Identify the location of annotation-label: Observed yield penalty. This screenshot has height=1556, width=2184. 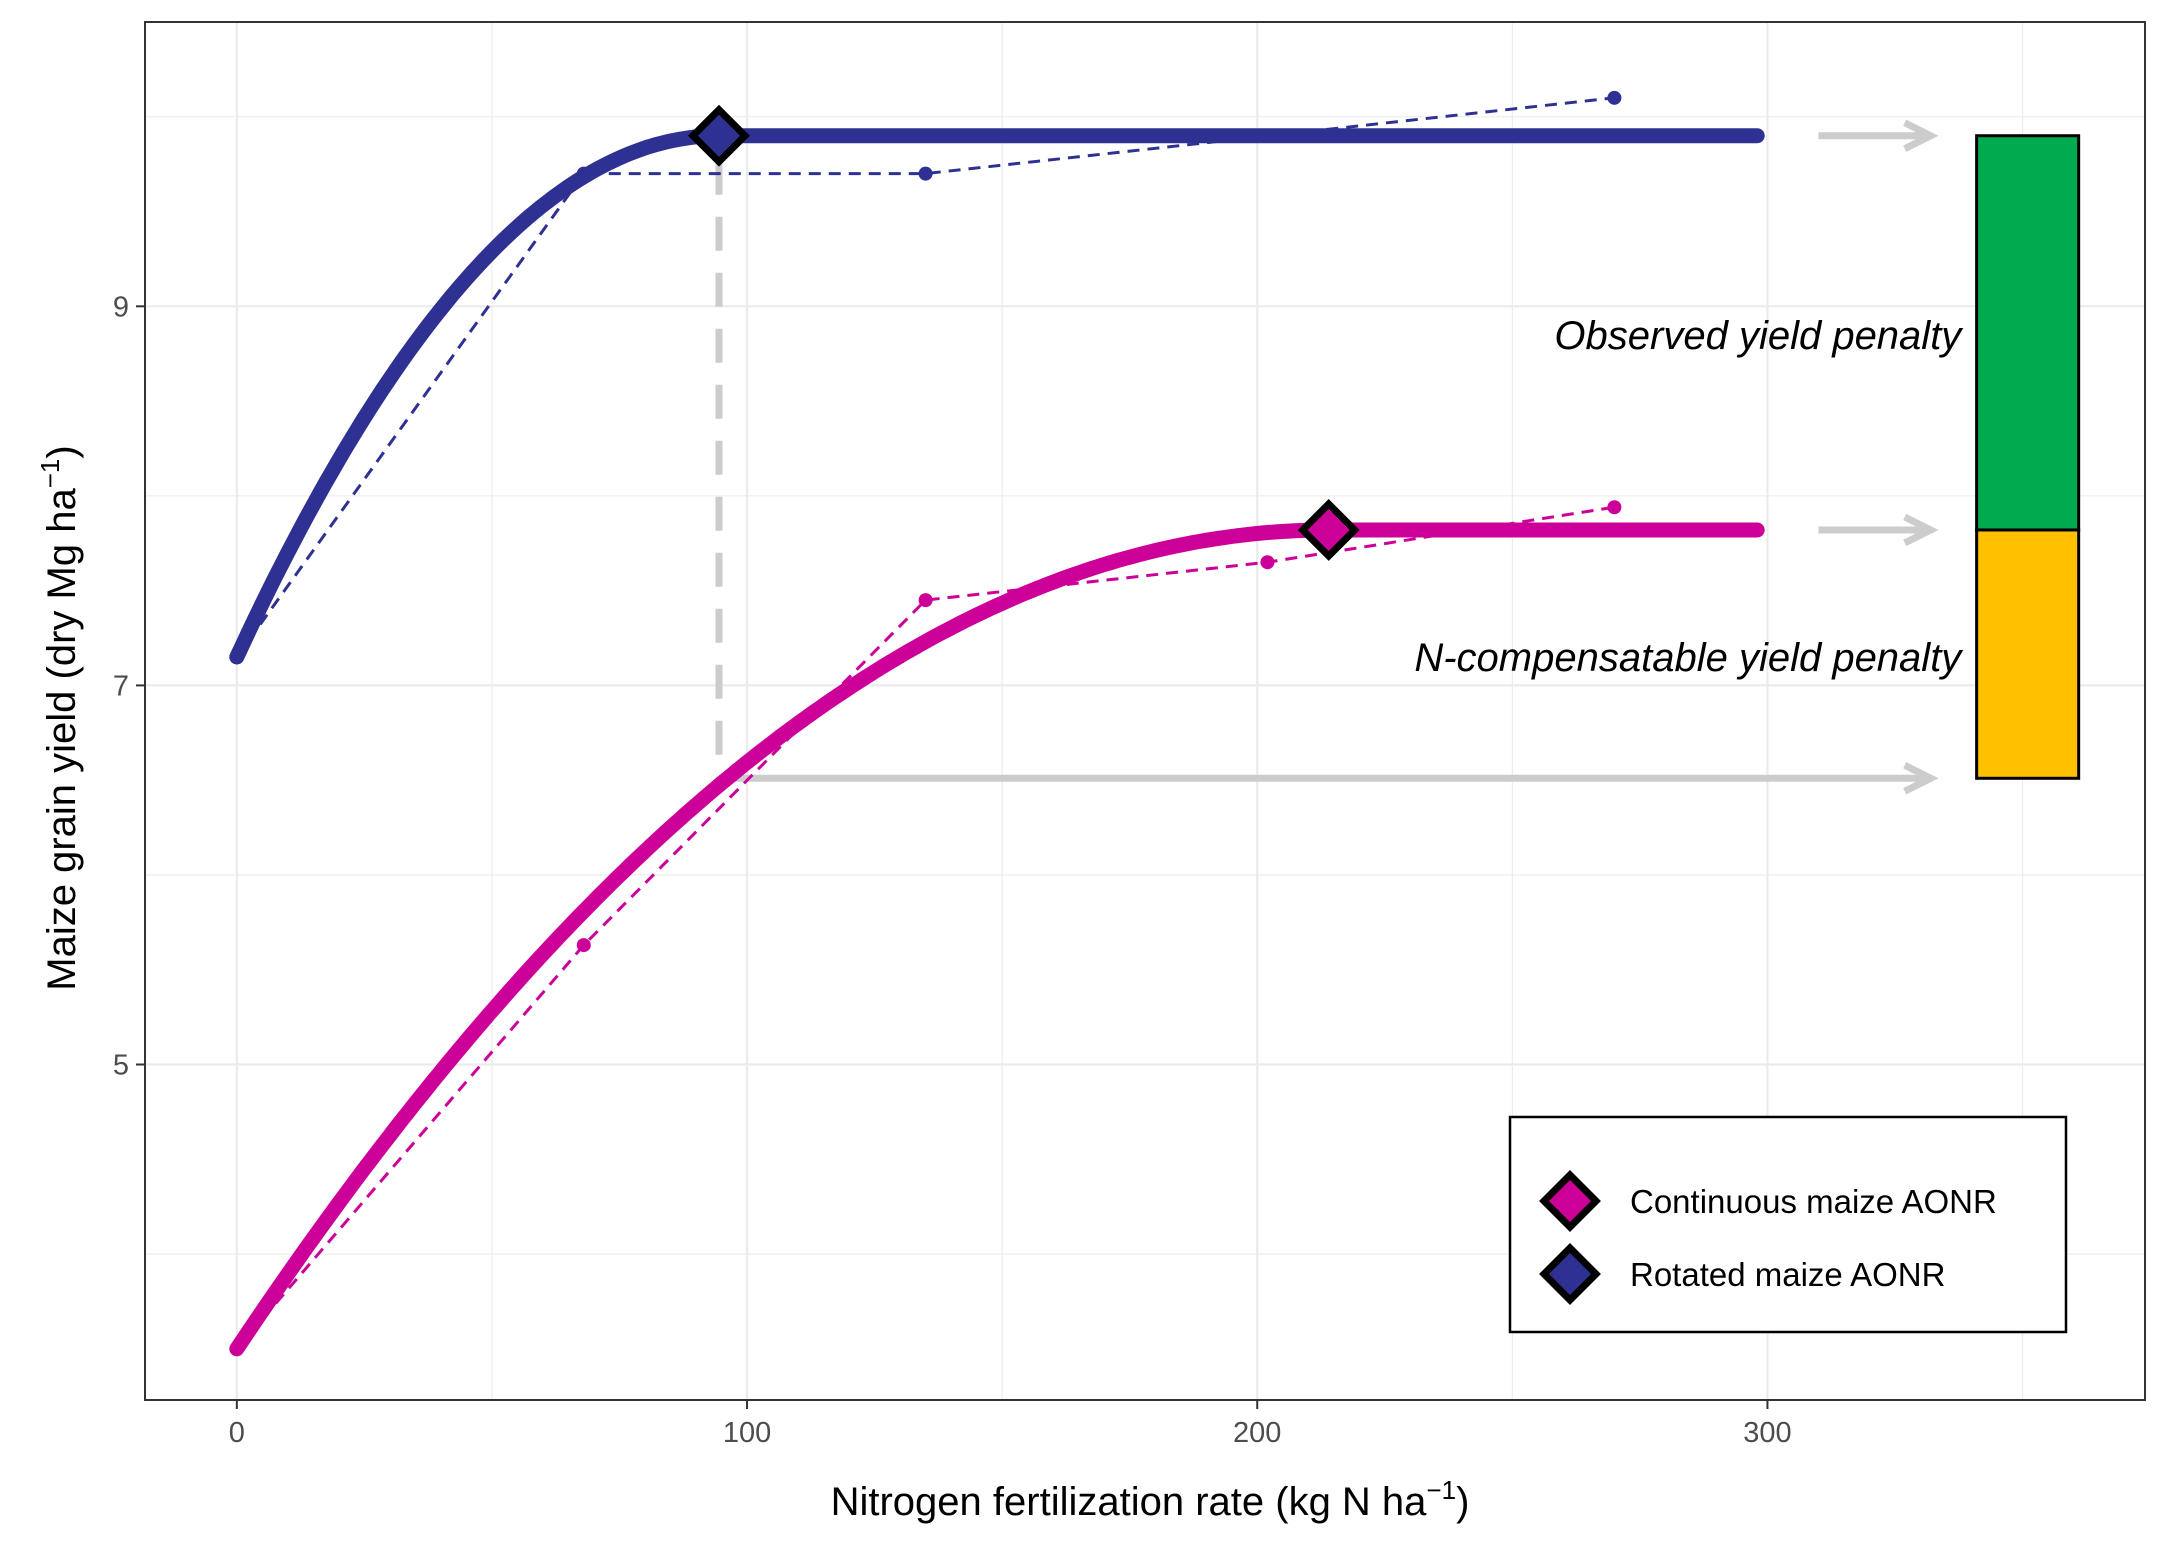
(1759, 336).